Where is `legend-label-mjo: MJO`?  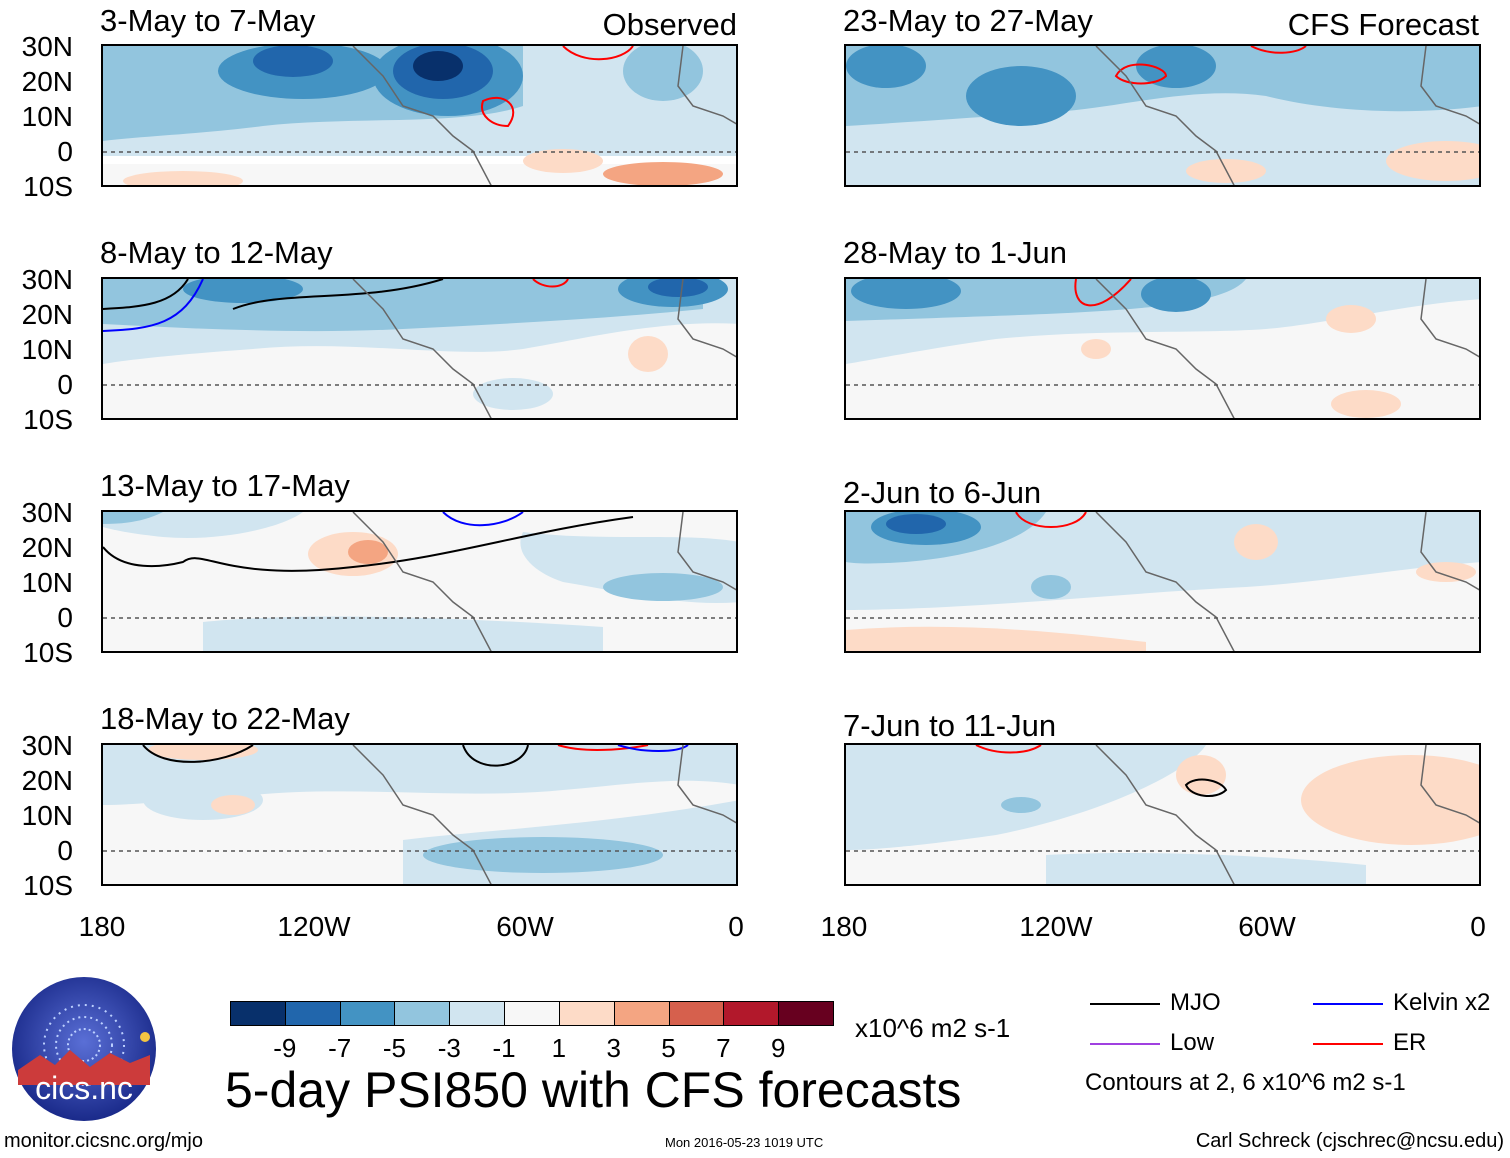
legend-label-mjo: MJO is located at coordinates (1195, 1002).